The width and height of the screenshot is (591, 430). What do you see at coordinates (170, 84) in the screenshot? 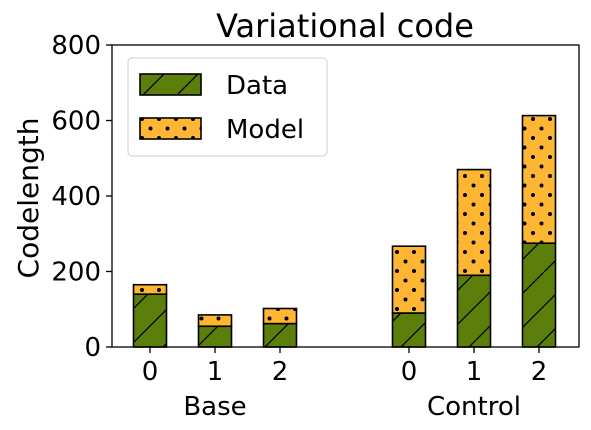
I see `legend-swatch-data` at bounding box center [170, 84].